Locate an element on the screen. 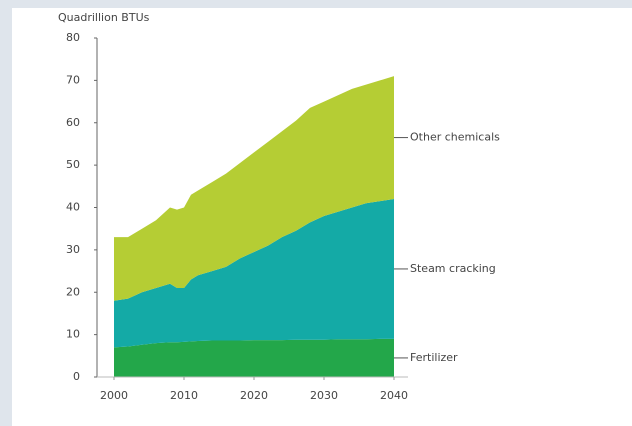  y-tick-label: 70 is located at coordinates (73, 79).